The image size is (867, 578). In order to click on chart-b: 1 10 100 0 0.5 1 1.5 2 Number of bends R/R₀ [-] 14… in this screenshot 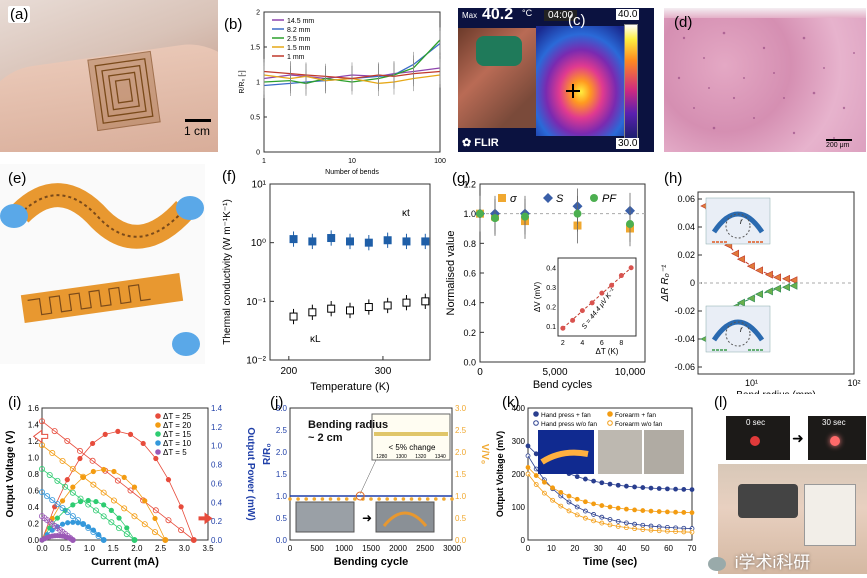, I will do `click(342, 93)`.